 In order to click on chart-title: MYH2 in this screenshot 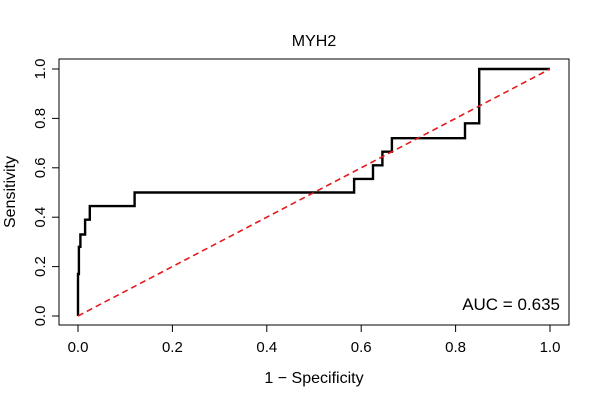, I will do `click(314, 41)`.